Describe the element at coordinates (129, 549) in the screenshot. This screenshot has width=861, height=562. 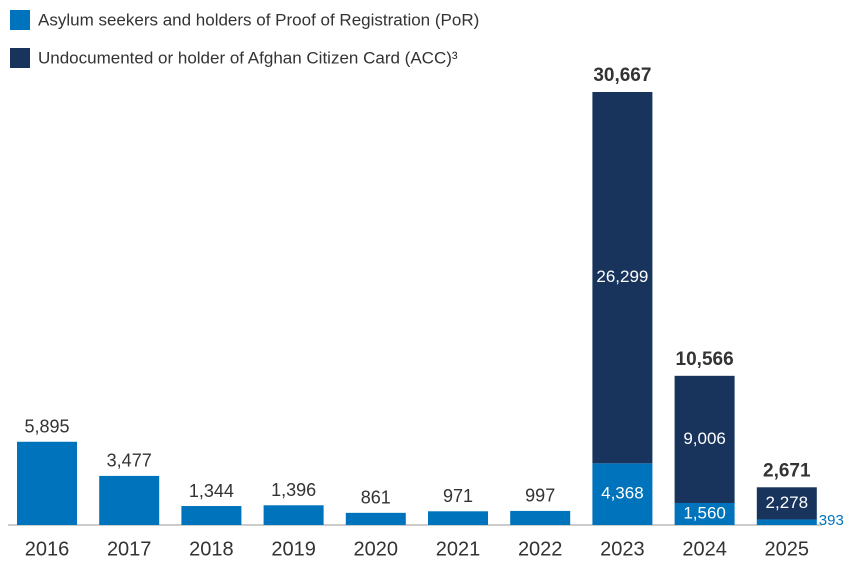
I see `x-tick-label: 2017` at that location.